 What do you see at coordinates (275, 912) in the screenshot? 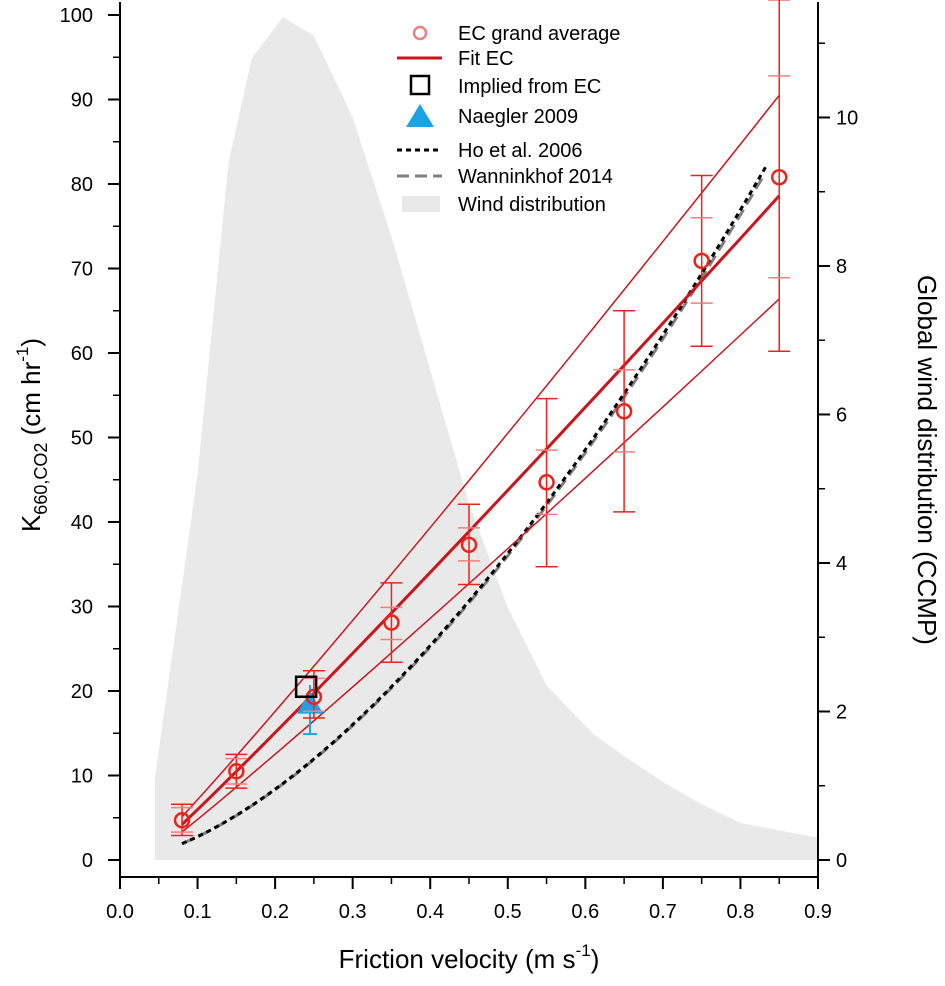
I see `x-tick-label: 0.2` at bounding box center [275, 912].